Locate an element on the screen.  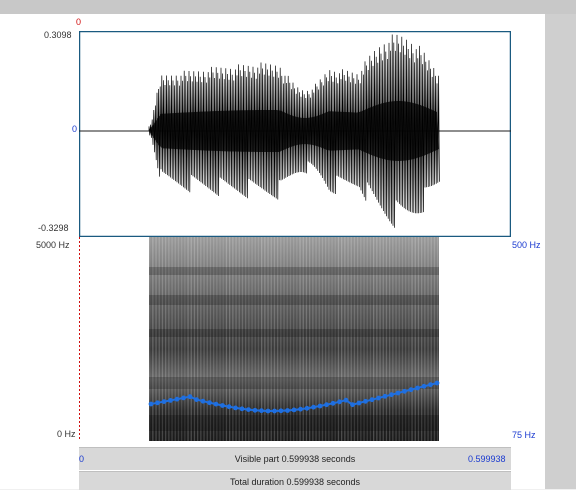
spec-fmax-label: 5000 Hz is located at coordinates (53, 245).